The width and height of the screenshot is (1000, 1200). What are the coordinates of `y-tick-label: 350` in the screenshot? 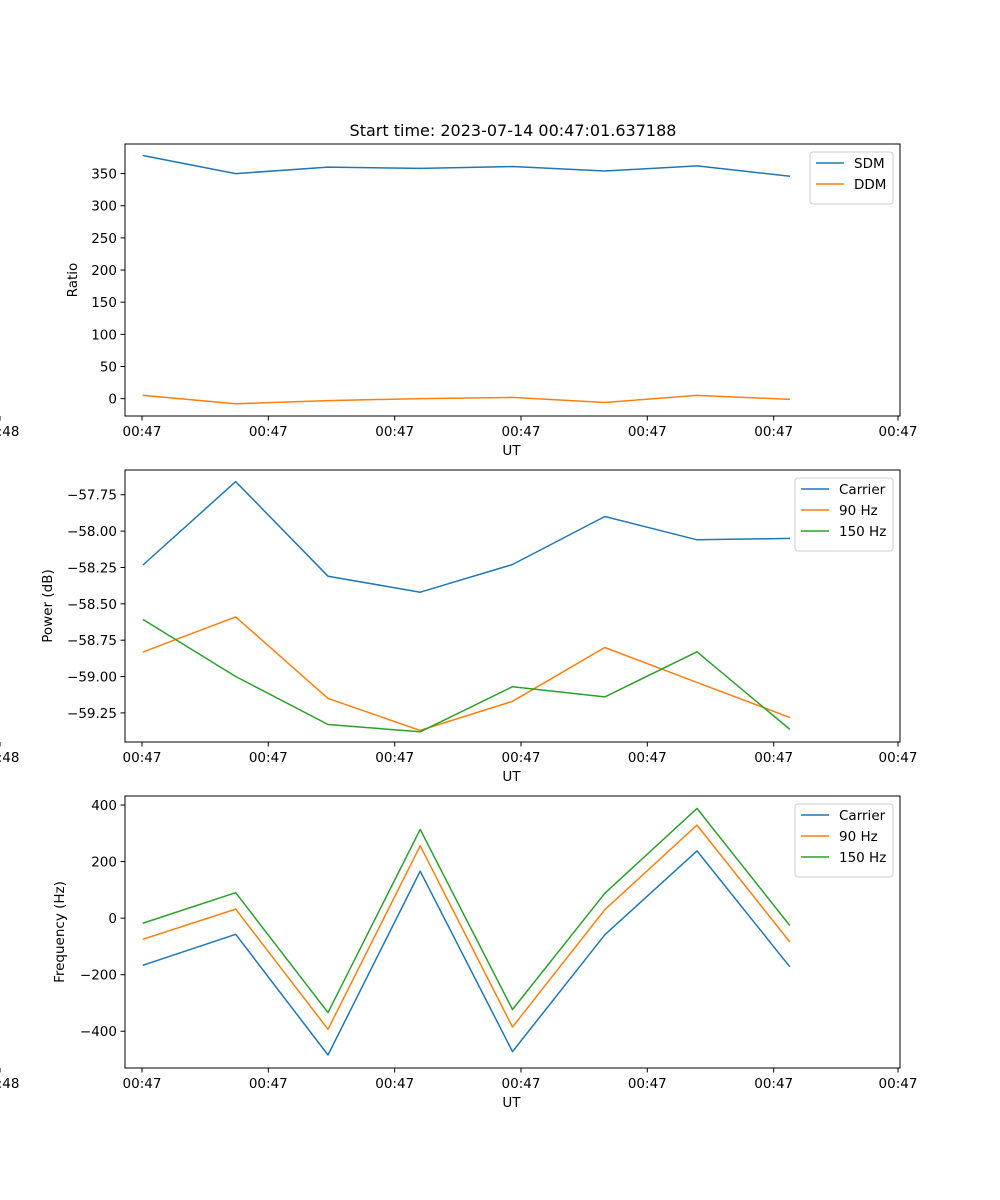 It's located at (104, 175).